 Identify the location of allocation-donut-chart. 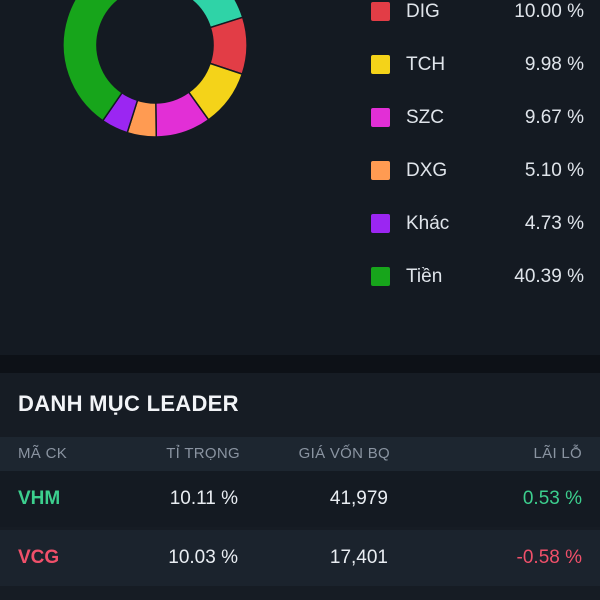
(155, 69).